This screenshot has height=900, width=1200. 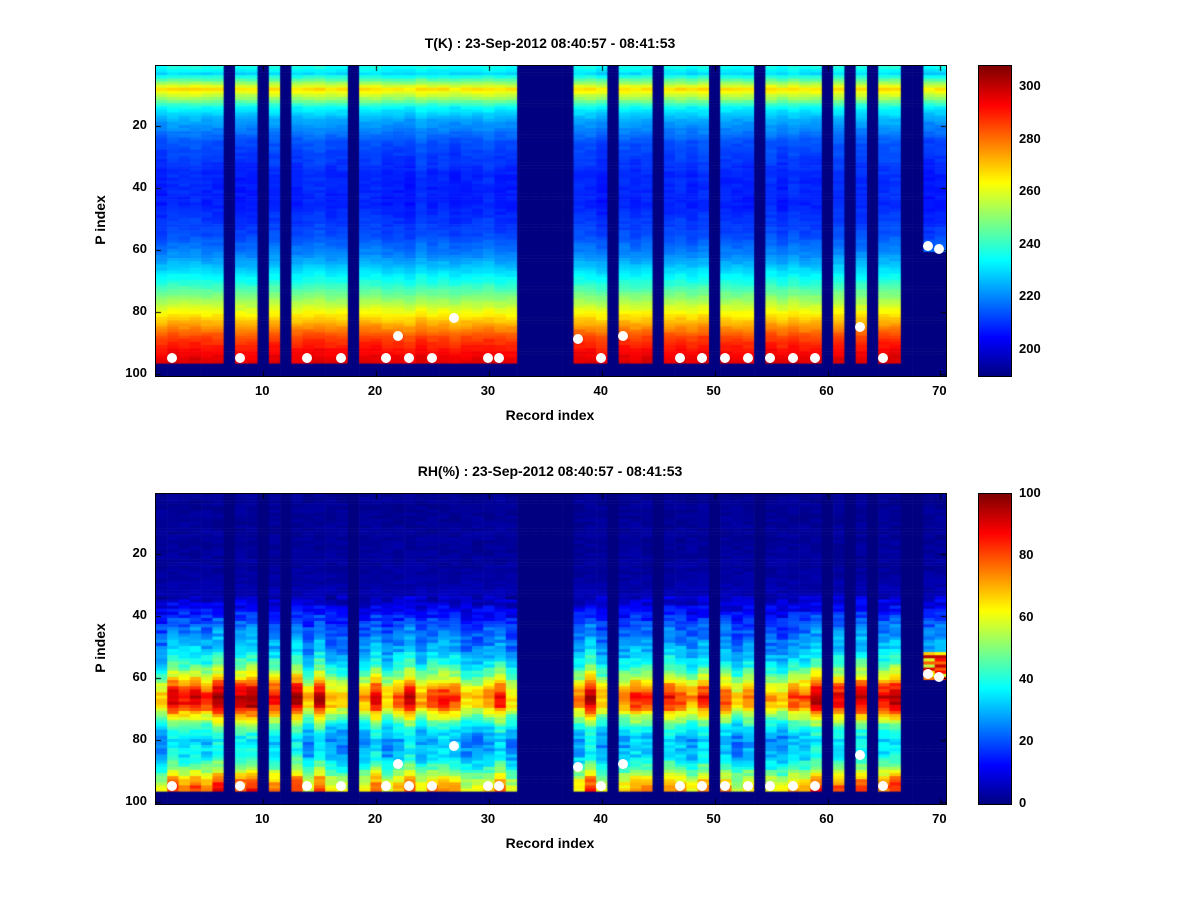 What do you see at coordinates (995, 649) in the screenshot?
I see `humidity-colorbar` at bounding box center [995, 649].